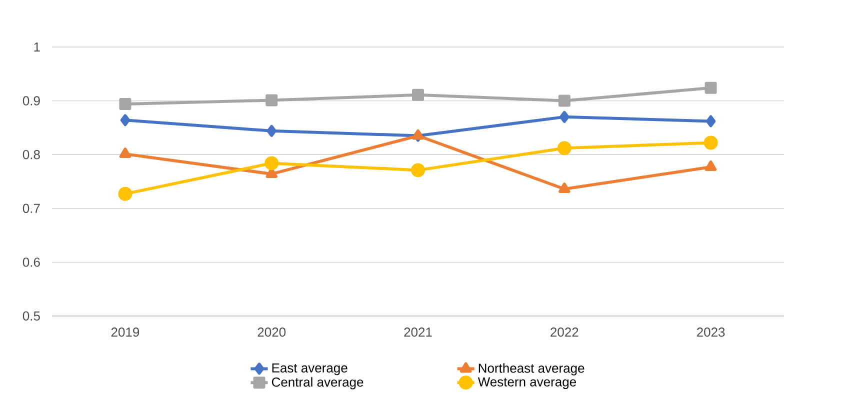 This screenshot has width=853, height=419. What do you see at coordinates (125, 332) in the screenshot?
I see `x-tick-label: 2019` at bounding box center [125, 332].